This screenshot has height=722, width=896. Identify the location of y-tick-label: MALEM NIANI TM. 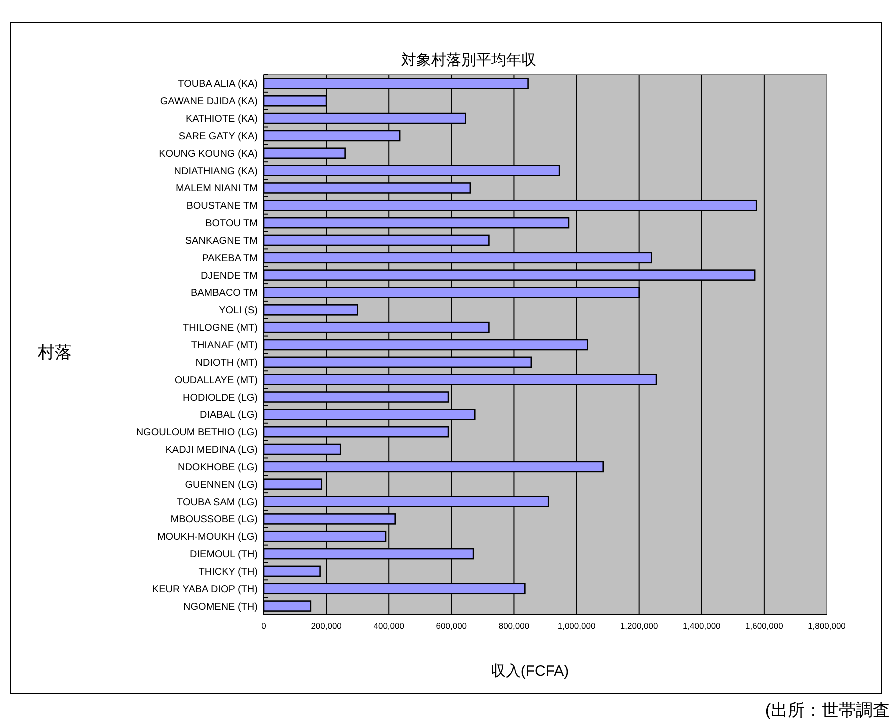
(217, 189).